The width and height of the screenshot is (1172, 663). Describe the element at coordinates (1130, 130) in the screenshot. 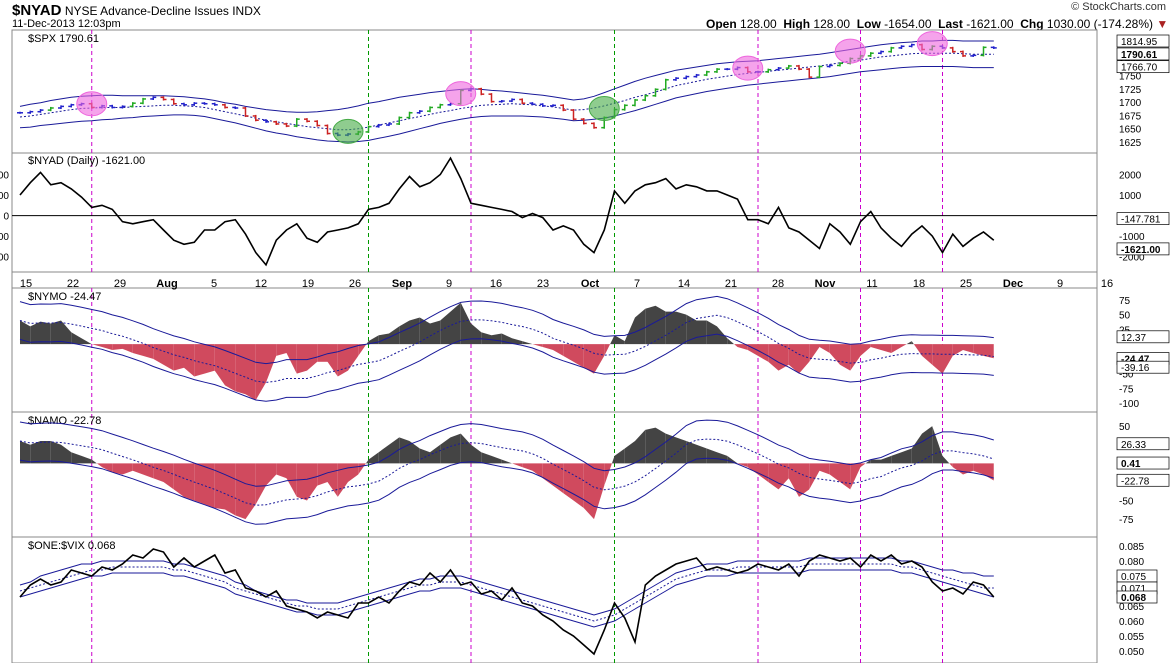

I see `y-tick-label: 1650` at that location.